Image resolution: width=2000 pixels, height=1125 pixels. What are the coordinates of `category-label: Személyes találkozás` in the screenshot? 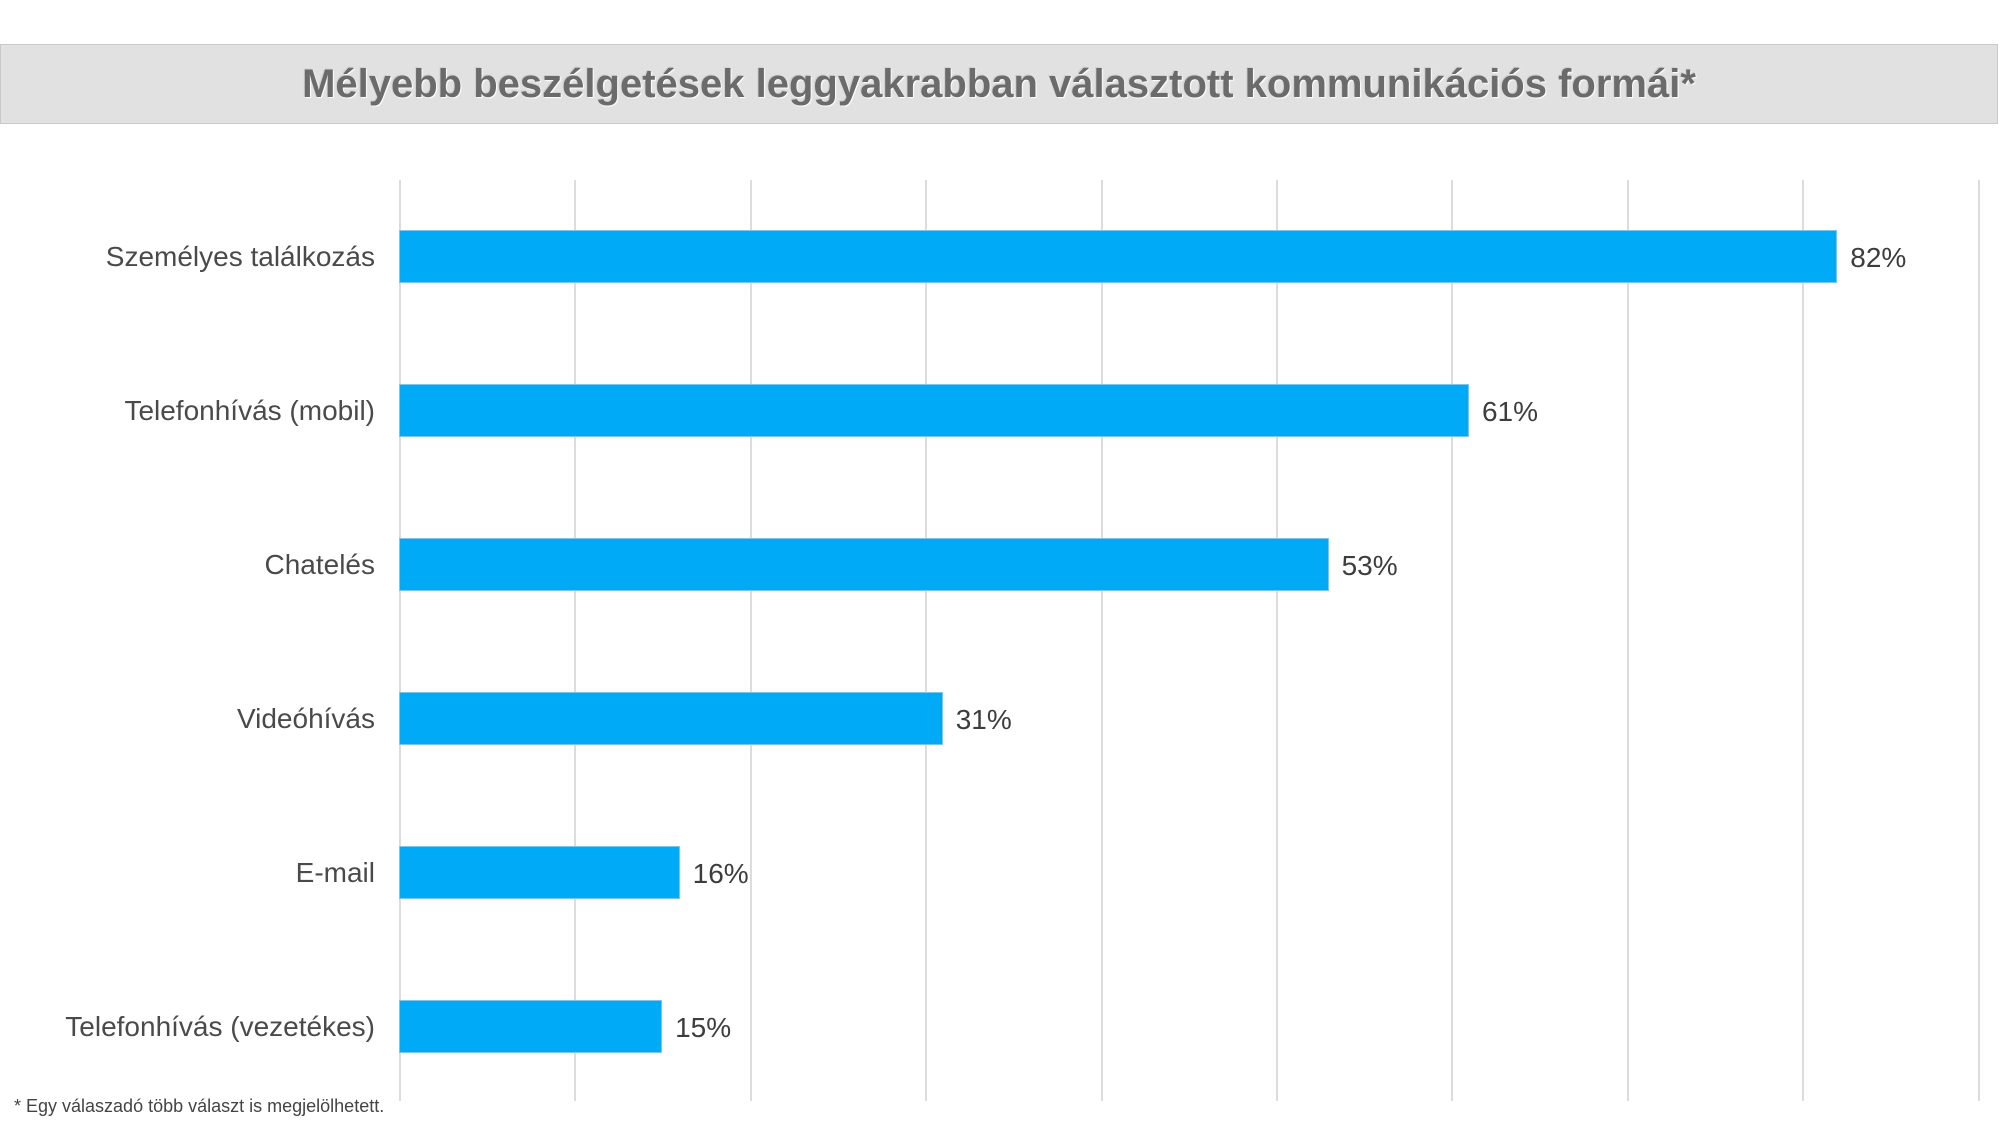 It's located at (240, 256).